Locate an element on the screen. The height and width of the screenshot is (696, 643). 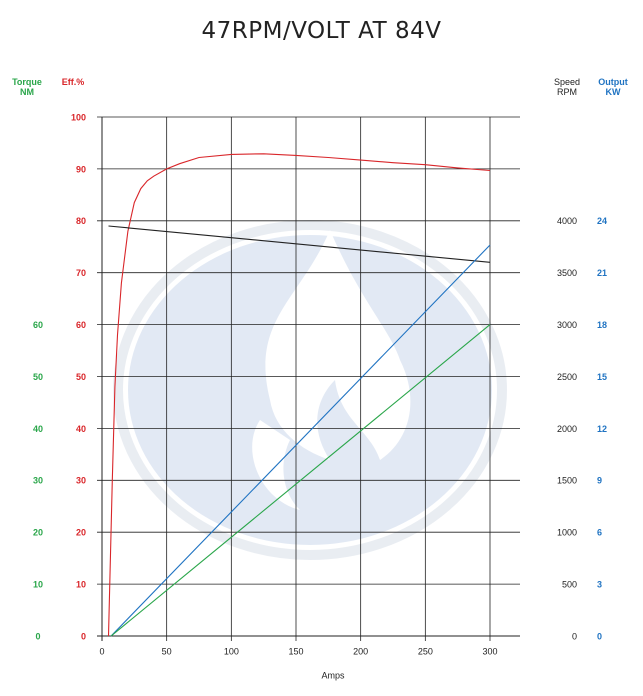
speed-tick-label-6: 3000 is located at coordinates (567, 325).